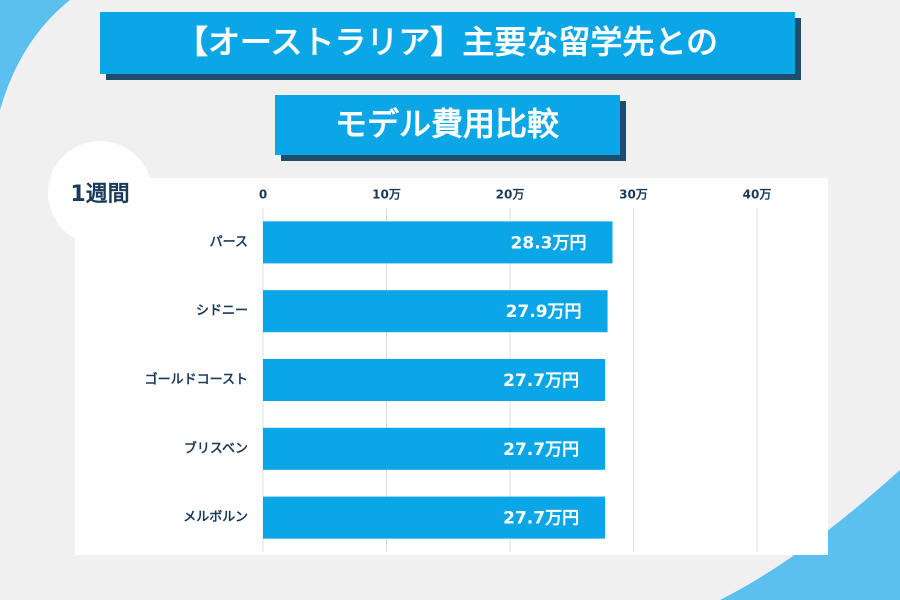  I want to click on x-tick-label: 40万, so click(757, 195).